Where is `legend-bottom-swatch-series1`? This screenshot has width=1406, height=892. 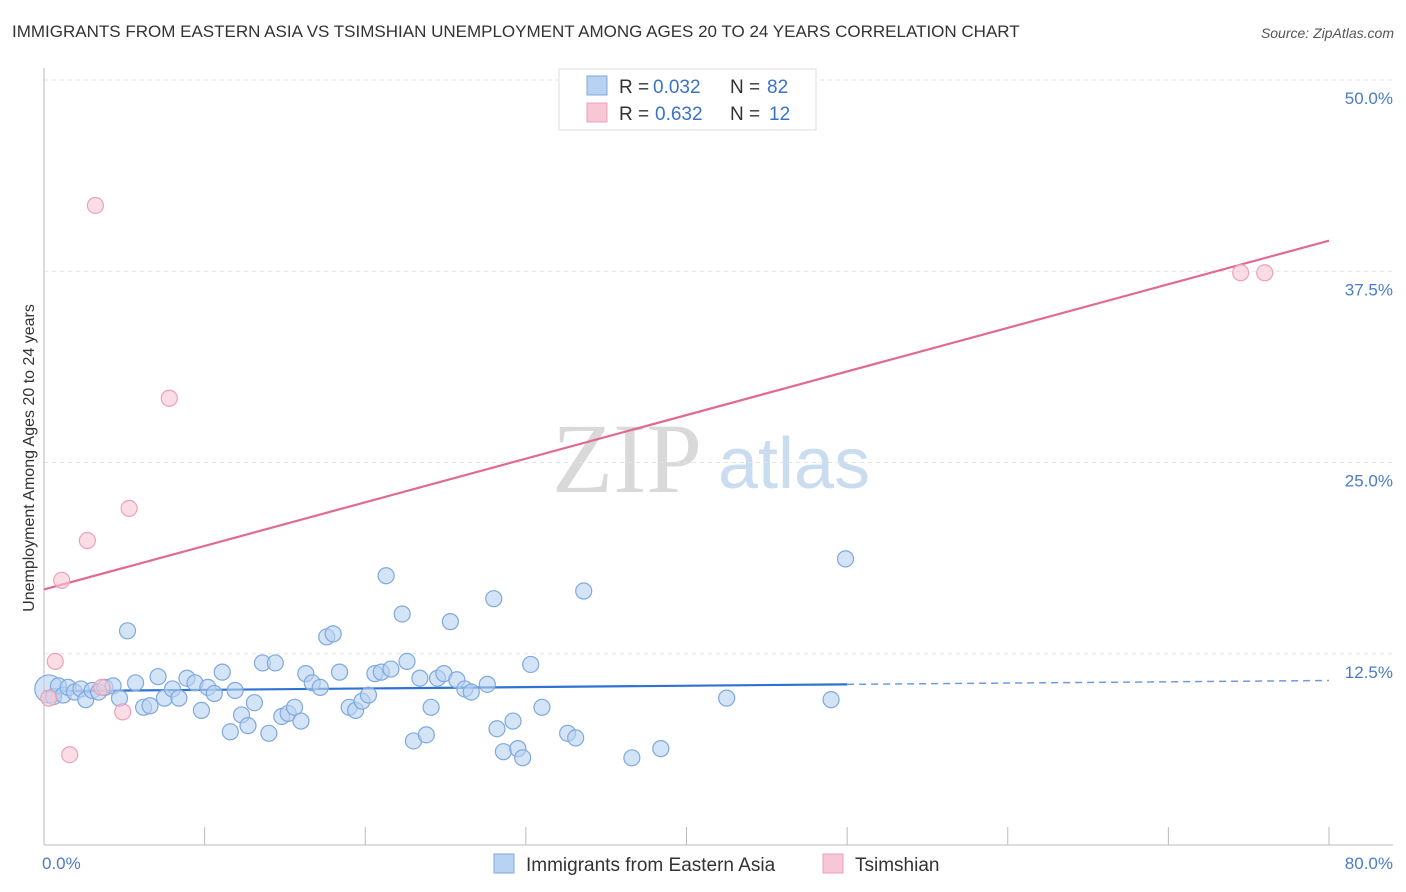
legend-bottom-swatch-series1 is located at coordinates (504, 863).